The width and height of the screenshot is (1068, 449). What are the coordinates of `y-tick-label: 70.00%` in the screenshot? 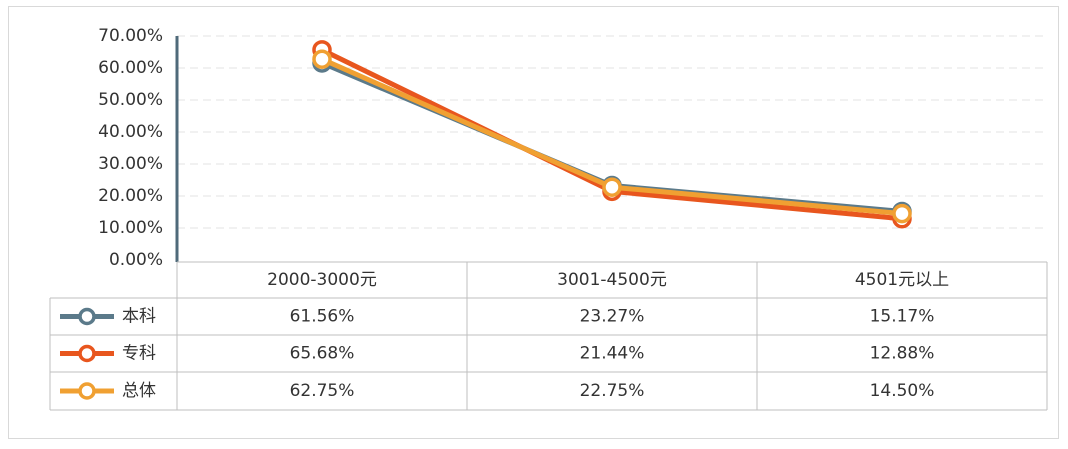 It's located at (130, 36).